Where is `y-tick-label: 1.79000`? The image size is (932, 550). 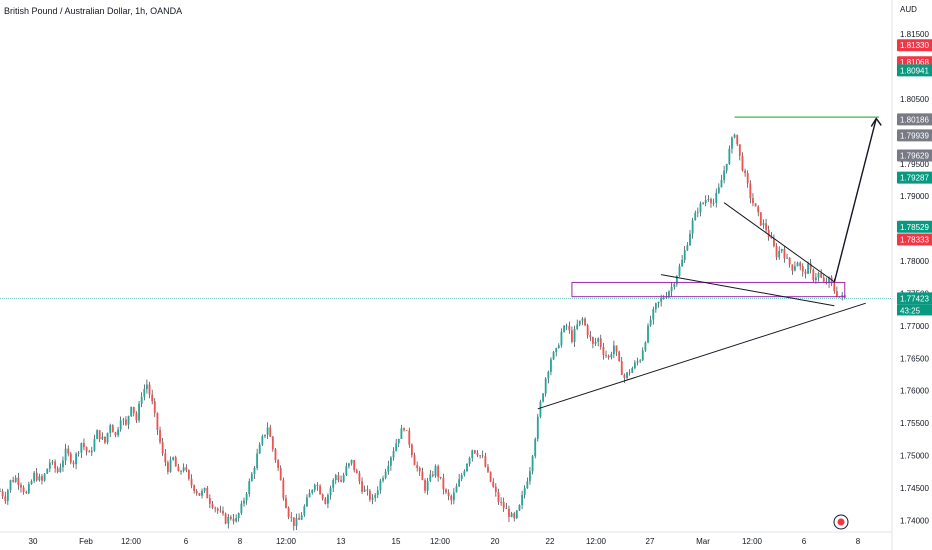
y-tick-label: 1.79000 is located at coordinates (914, 196).